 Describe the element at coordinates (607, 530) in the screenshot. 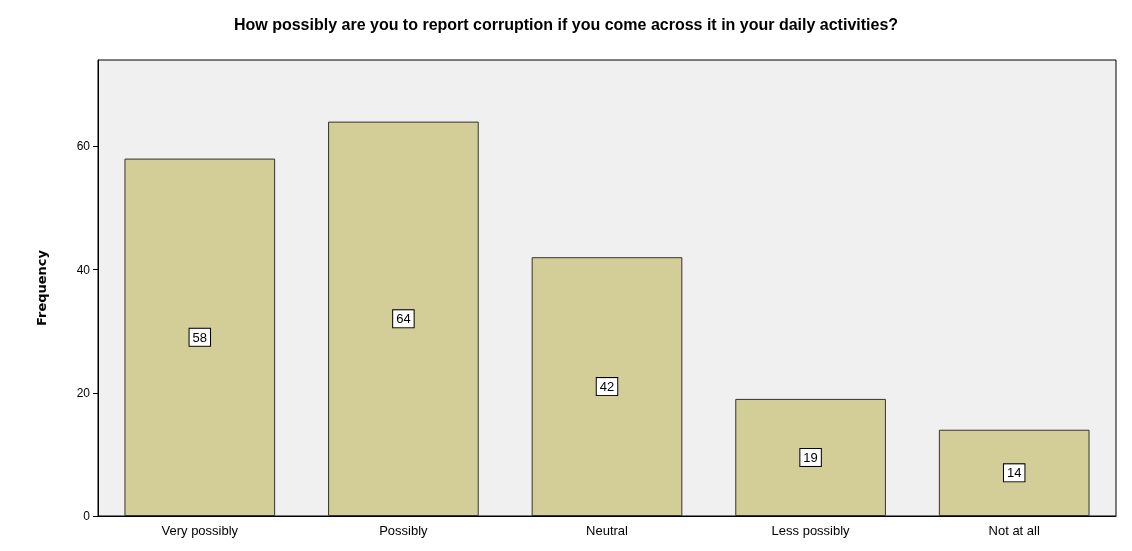

I see `x-tick-label: Neutral` at that location.